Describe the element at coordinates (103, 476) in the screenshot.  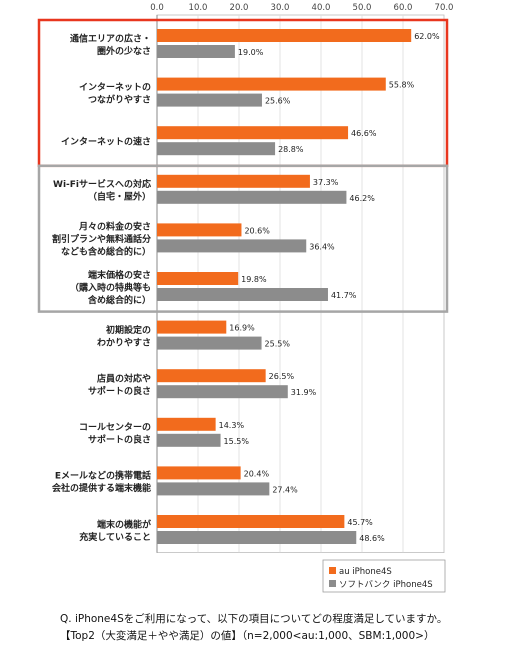
I see `category-label: Eメールなどの携帯電話` at that location.